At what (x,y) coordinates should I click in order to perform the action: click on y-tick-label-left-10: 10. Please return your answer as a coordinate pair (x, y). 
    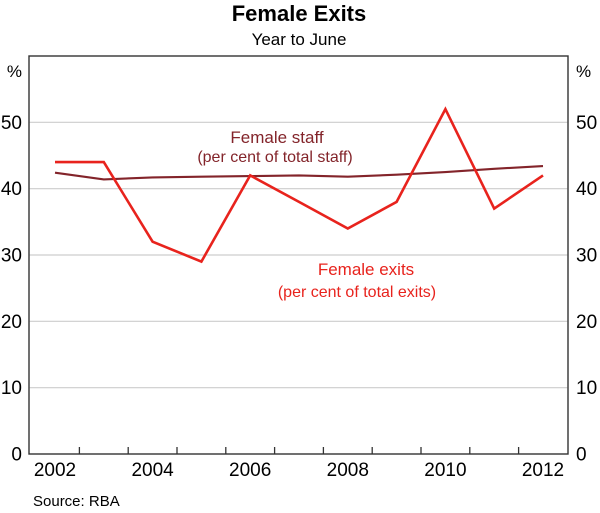
    Looking at the image, I should click on (11, 388).